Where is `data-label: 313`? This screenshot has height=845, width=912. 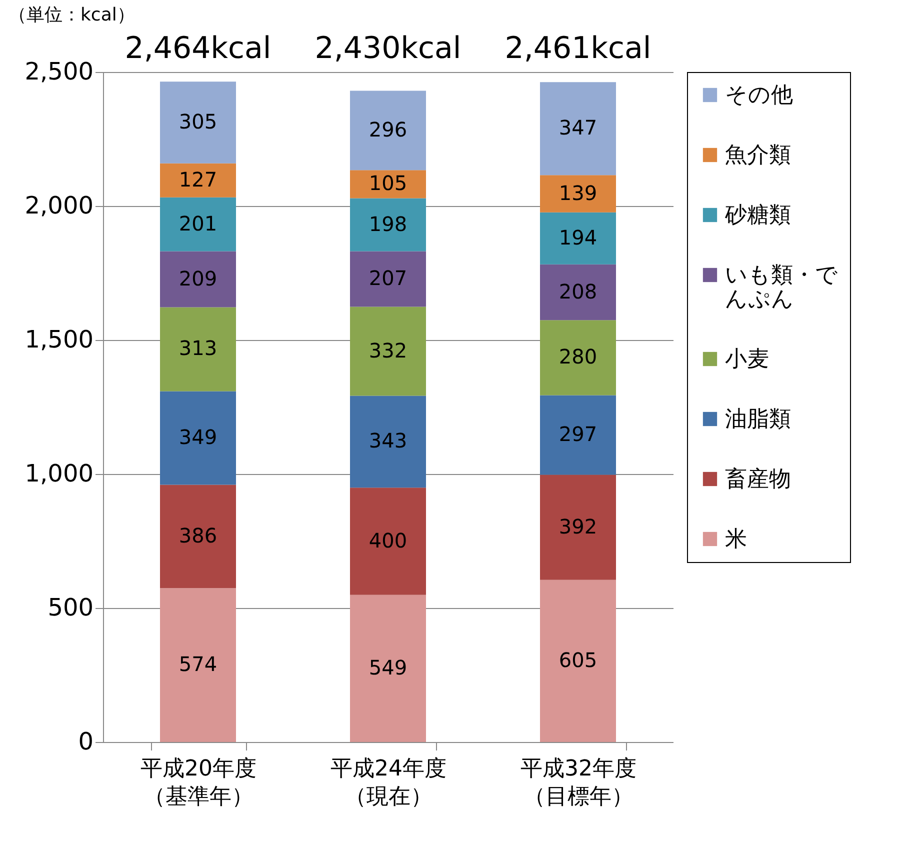
data-label: 313 is located at coordinates (198, 348).